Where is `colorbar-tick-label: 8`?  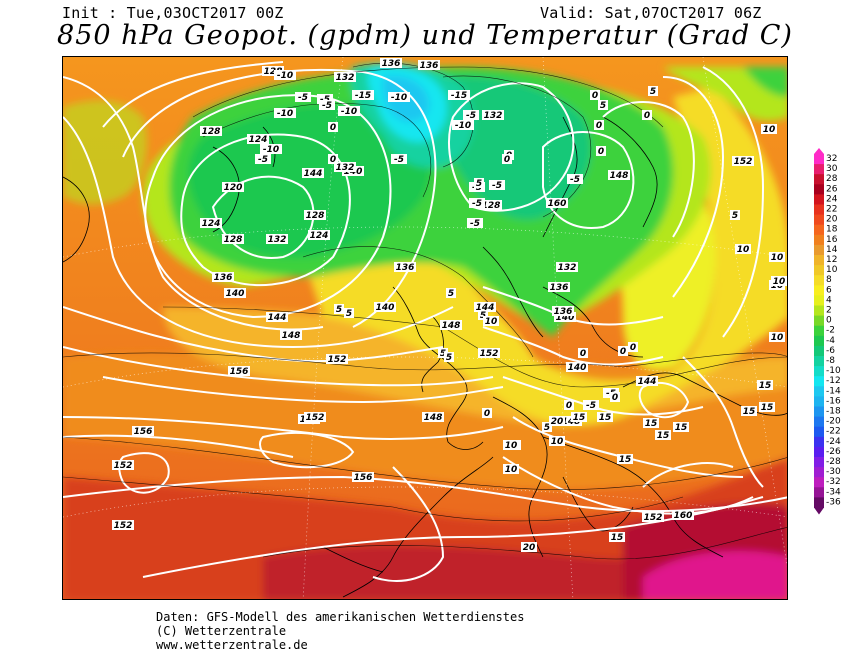
colorbar-tick-label: 8 is located at coordinates (829, 280).